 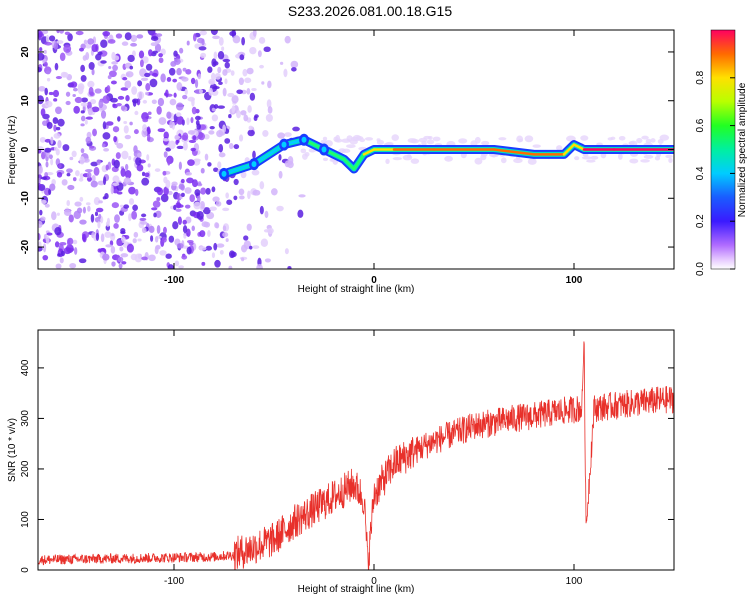 I want to click on signal-segment, so click(x=369, y=152).